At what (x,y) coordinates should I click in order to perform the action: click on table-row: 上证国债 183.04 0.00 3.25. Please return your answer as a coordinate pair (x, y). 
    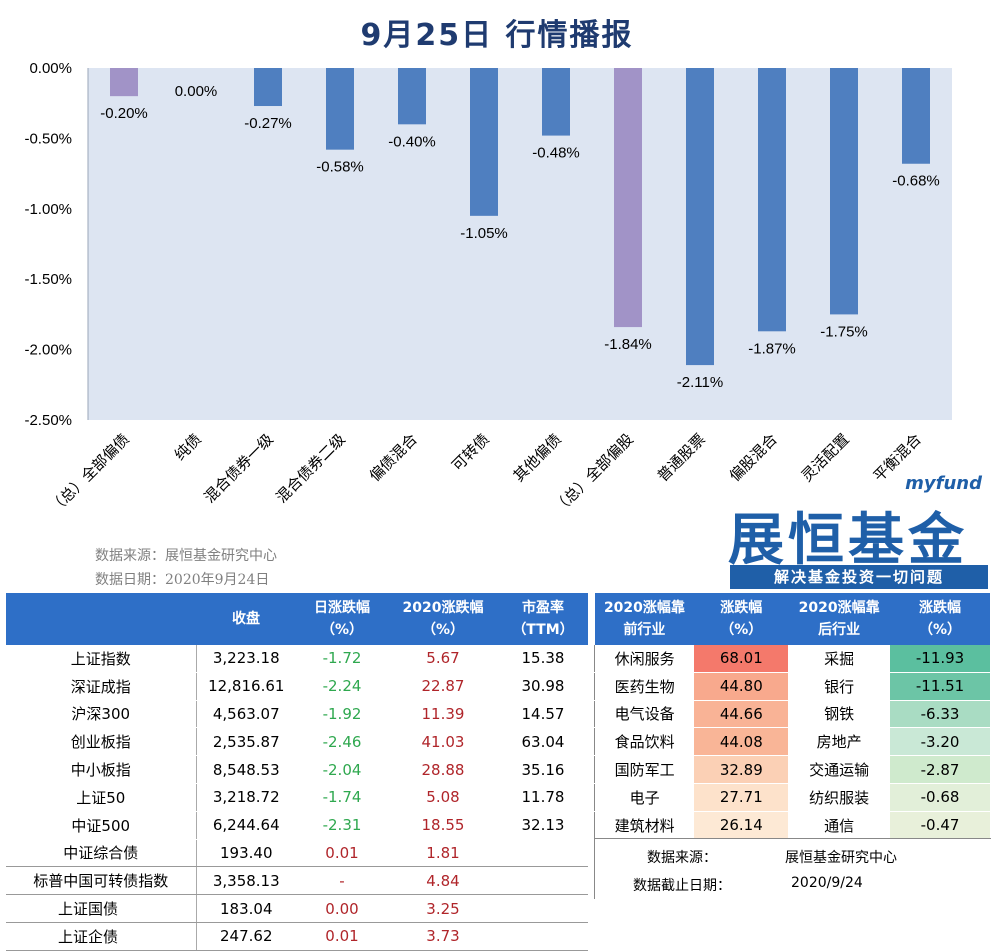
    Looking at the image, I should click on (297, 908).